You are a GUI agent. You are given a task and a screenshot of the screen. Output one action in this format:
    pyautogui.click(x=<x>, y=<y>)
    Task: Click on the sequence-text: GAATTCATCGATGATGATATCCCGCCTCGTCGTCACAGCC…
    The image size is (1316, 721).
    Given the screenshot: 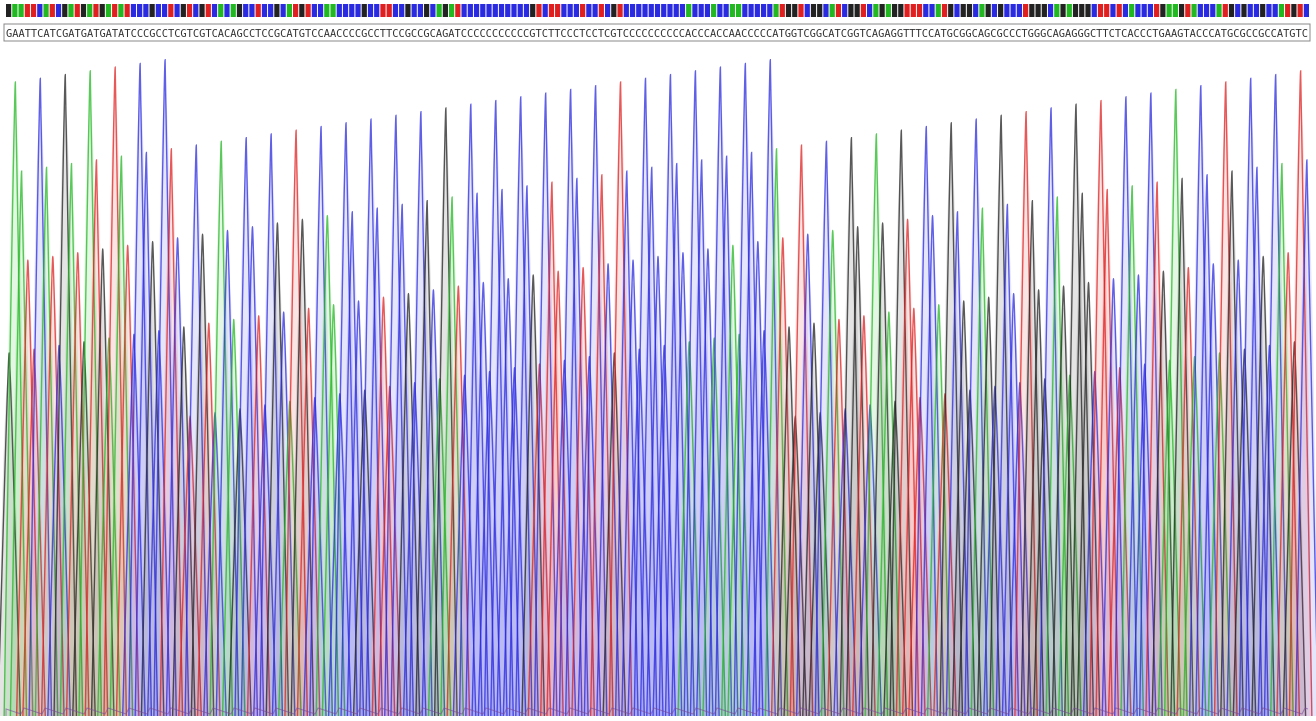 What is the action you would take?
    pyautogui.click(x=657, y=33)
    